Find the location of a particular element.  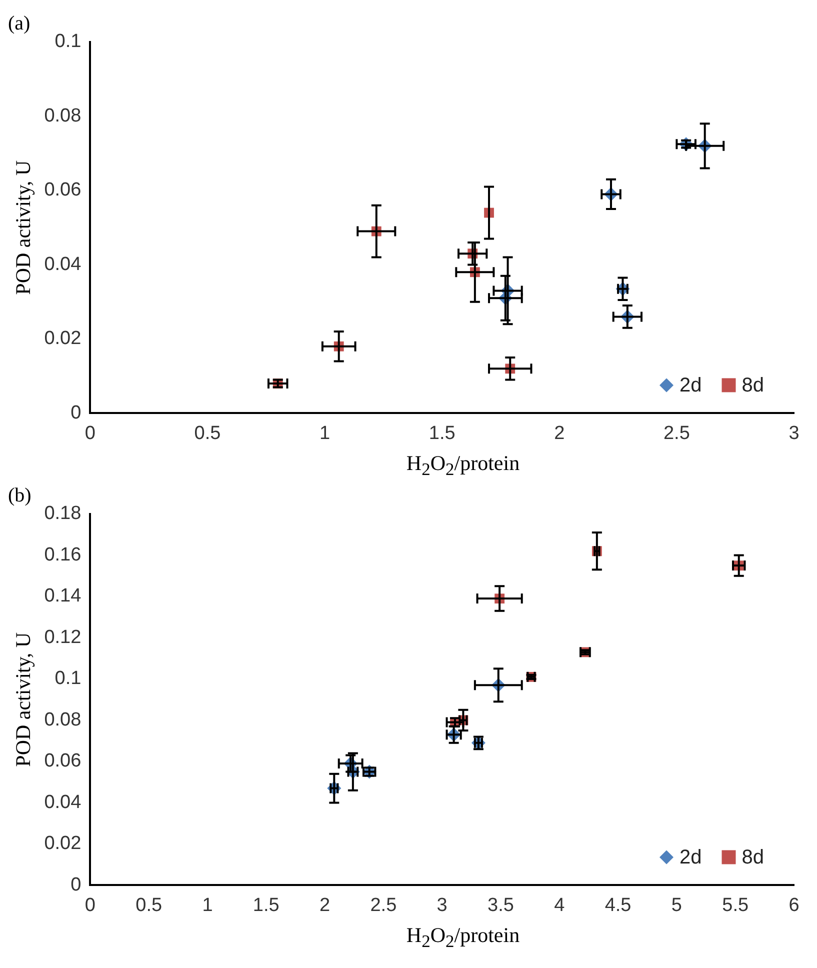

x-tick-label: 5 is located at coordinates (676, 905).